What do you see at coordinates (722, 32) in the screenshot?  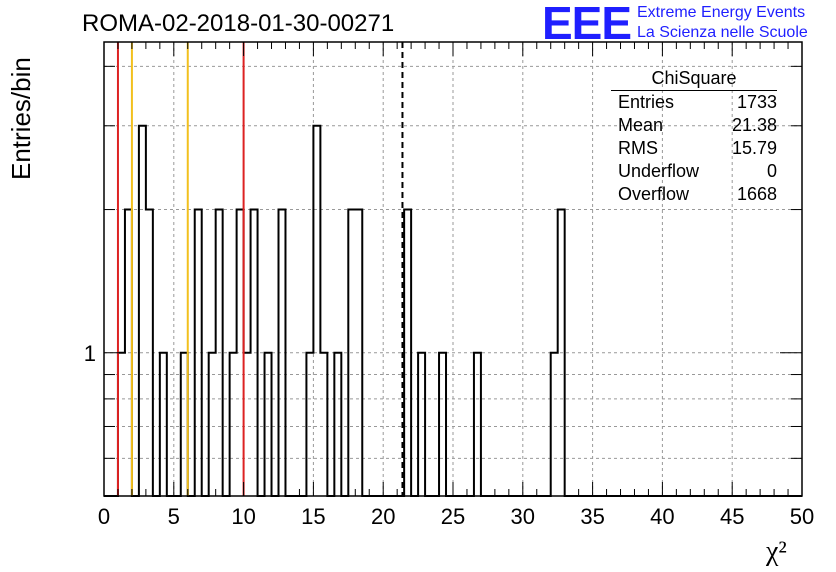 I see `logo-line-2: La Scienza nelle Scuole` at bounding box center [722, 32].